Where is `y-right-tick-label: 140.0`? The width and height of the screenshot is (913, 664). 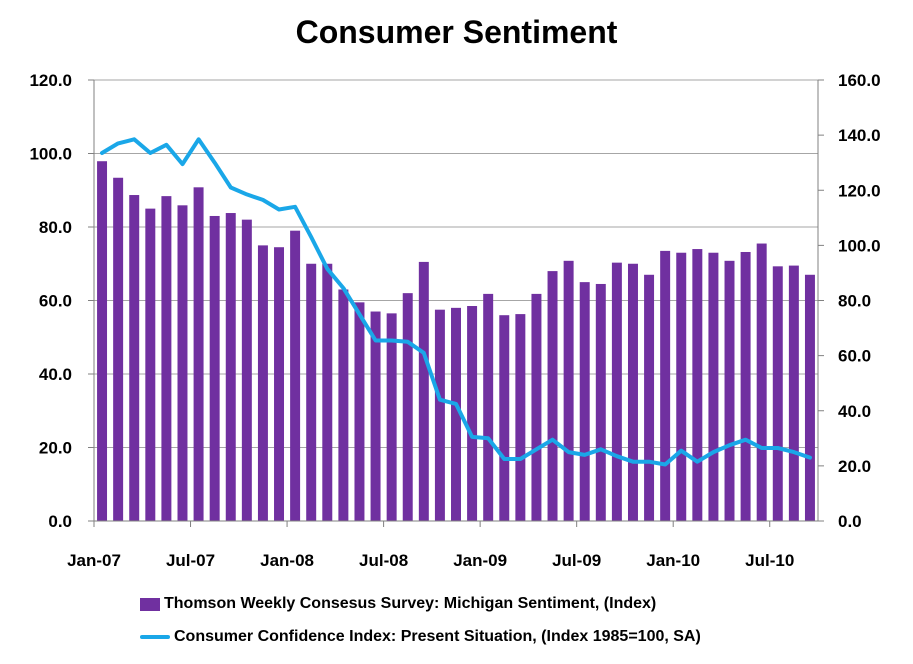
y-right-tick-label: 140.0 is located at coordinates (859, 135).